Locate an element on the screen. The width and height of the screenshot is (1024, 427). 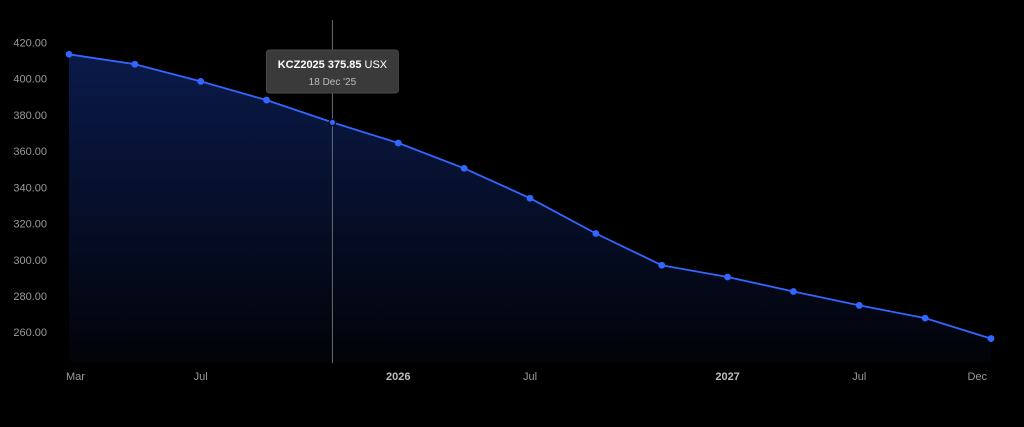
y-tick-label: 400.00 is located at coordinates (30, 80).